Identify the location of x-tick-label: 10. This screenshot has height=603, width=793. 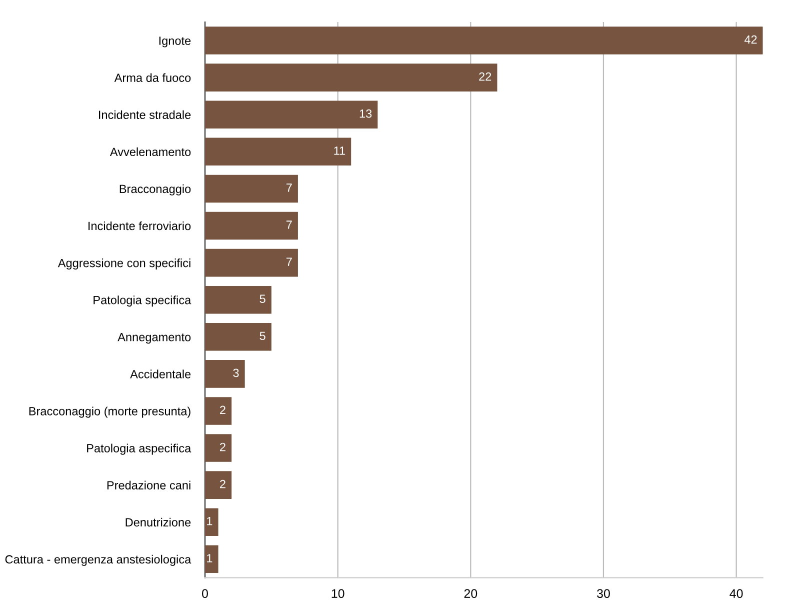
(338, 593).